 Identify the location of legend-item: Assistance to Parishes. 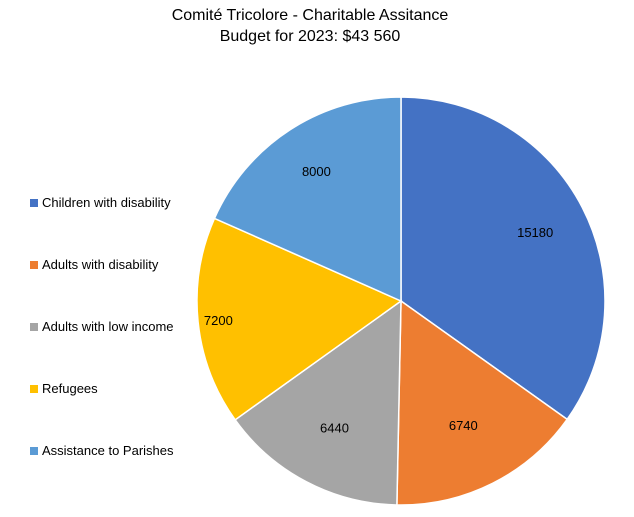
(117, 450).